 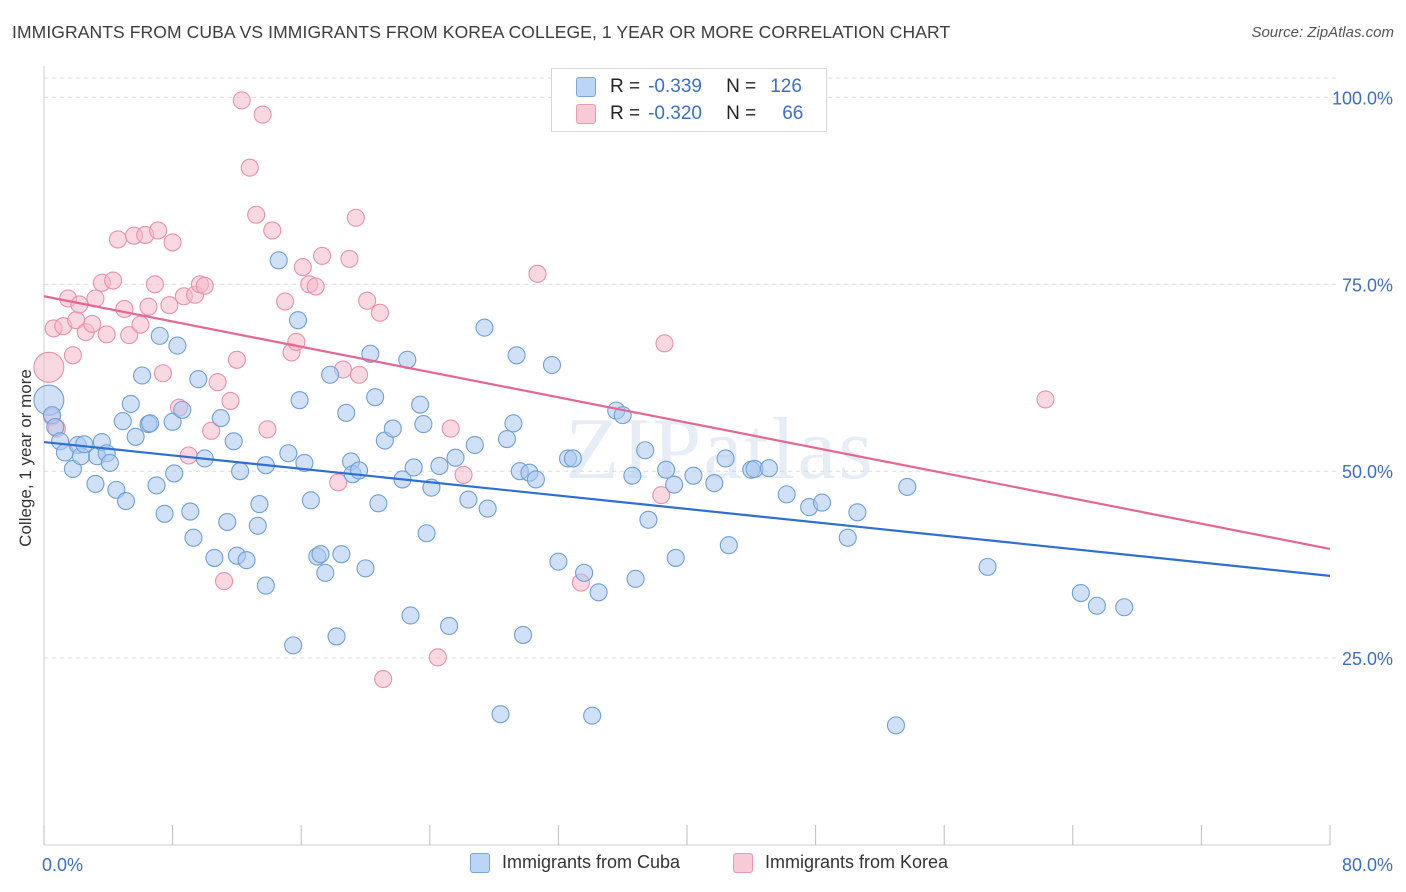 I want to click on legend-item-korea: Immigrants from Korea, so click(x=840, y=862).